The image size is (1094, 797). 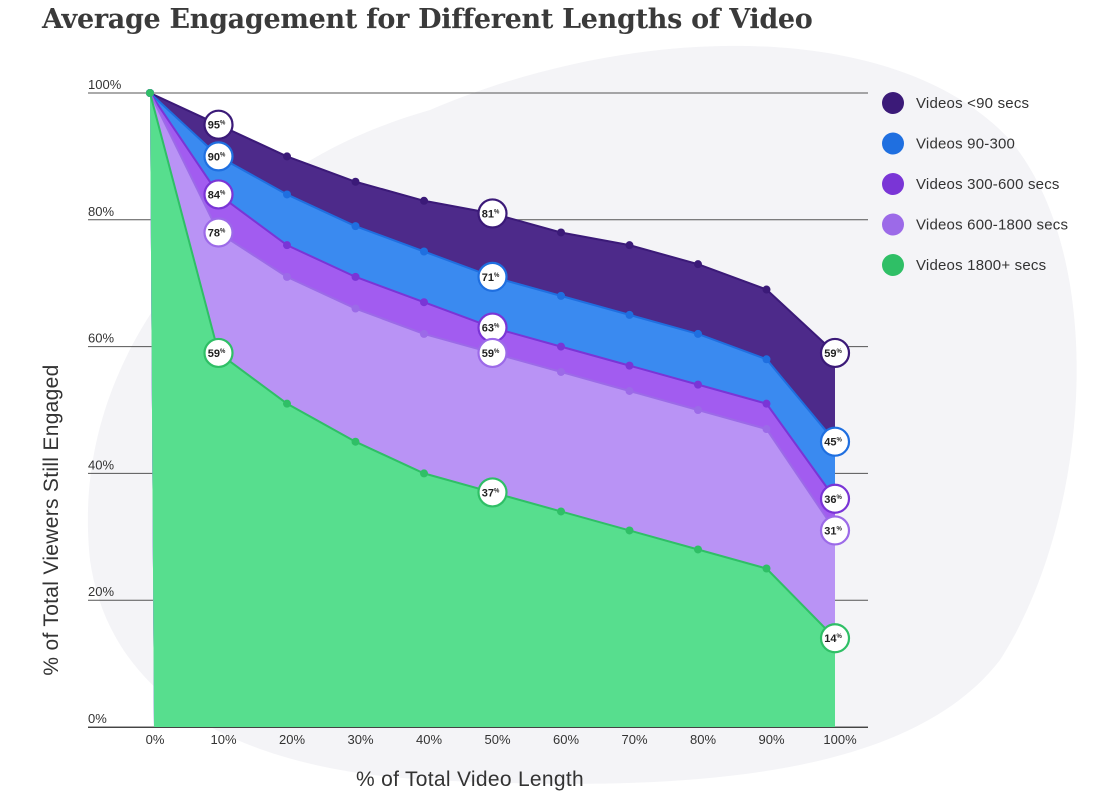 I want to click on badge-label: 63%, so click(x=491, y=329).